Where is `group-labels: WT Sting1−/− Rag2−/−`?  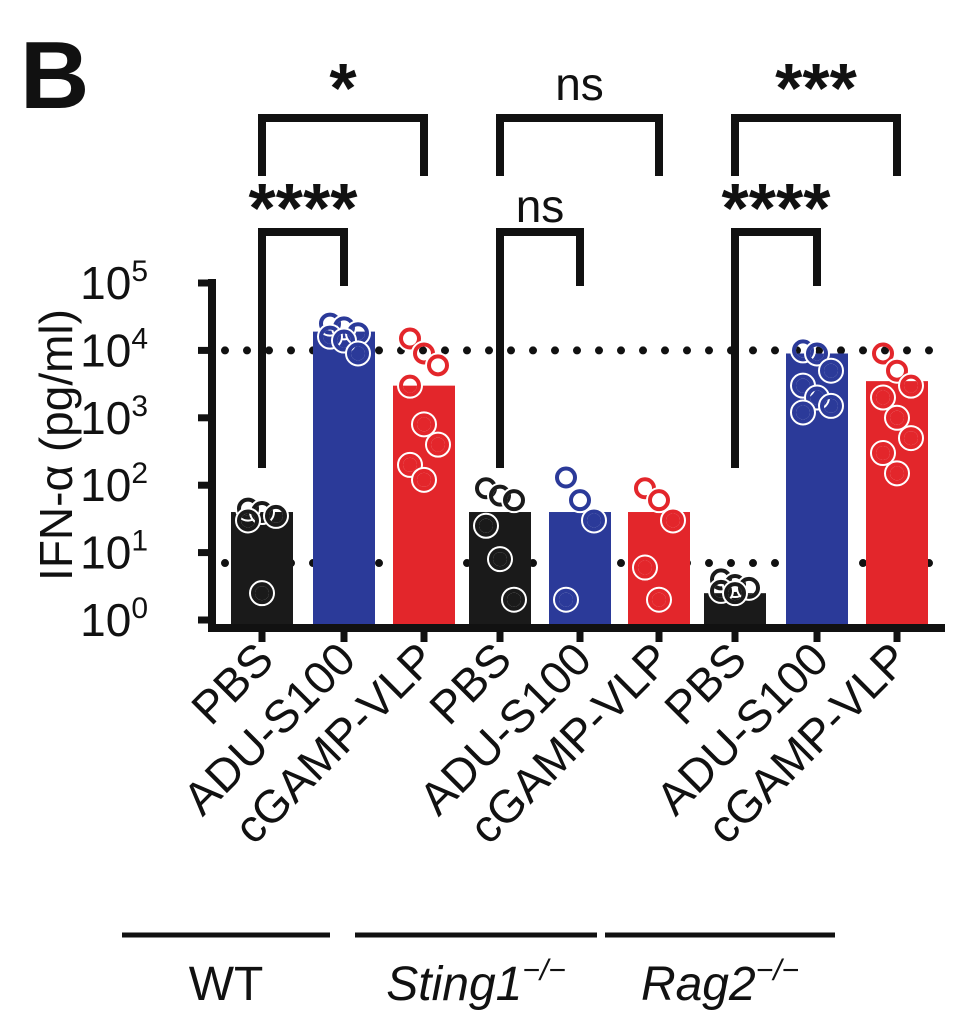
group-labels: WT Sting1−/− Rag2−/− is located at coordinates (478, 971).